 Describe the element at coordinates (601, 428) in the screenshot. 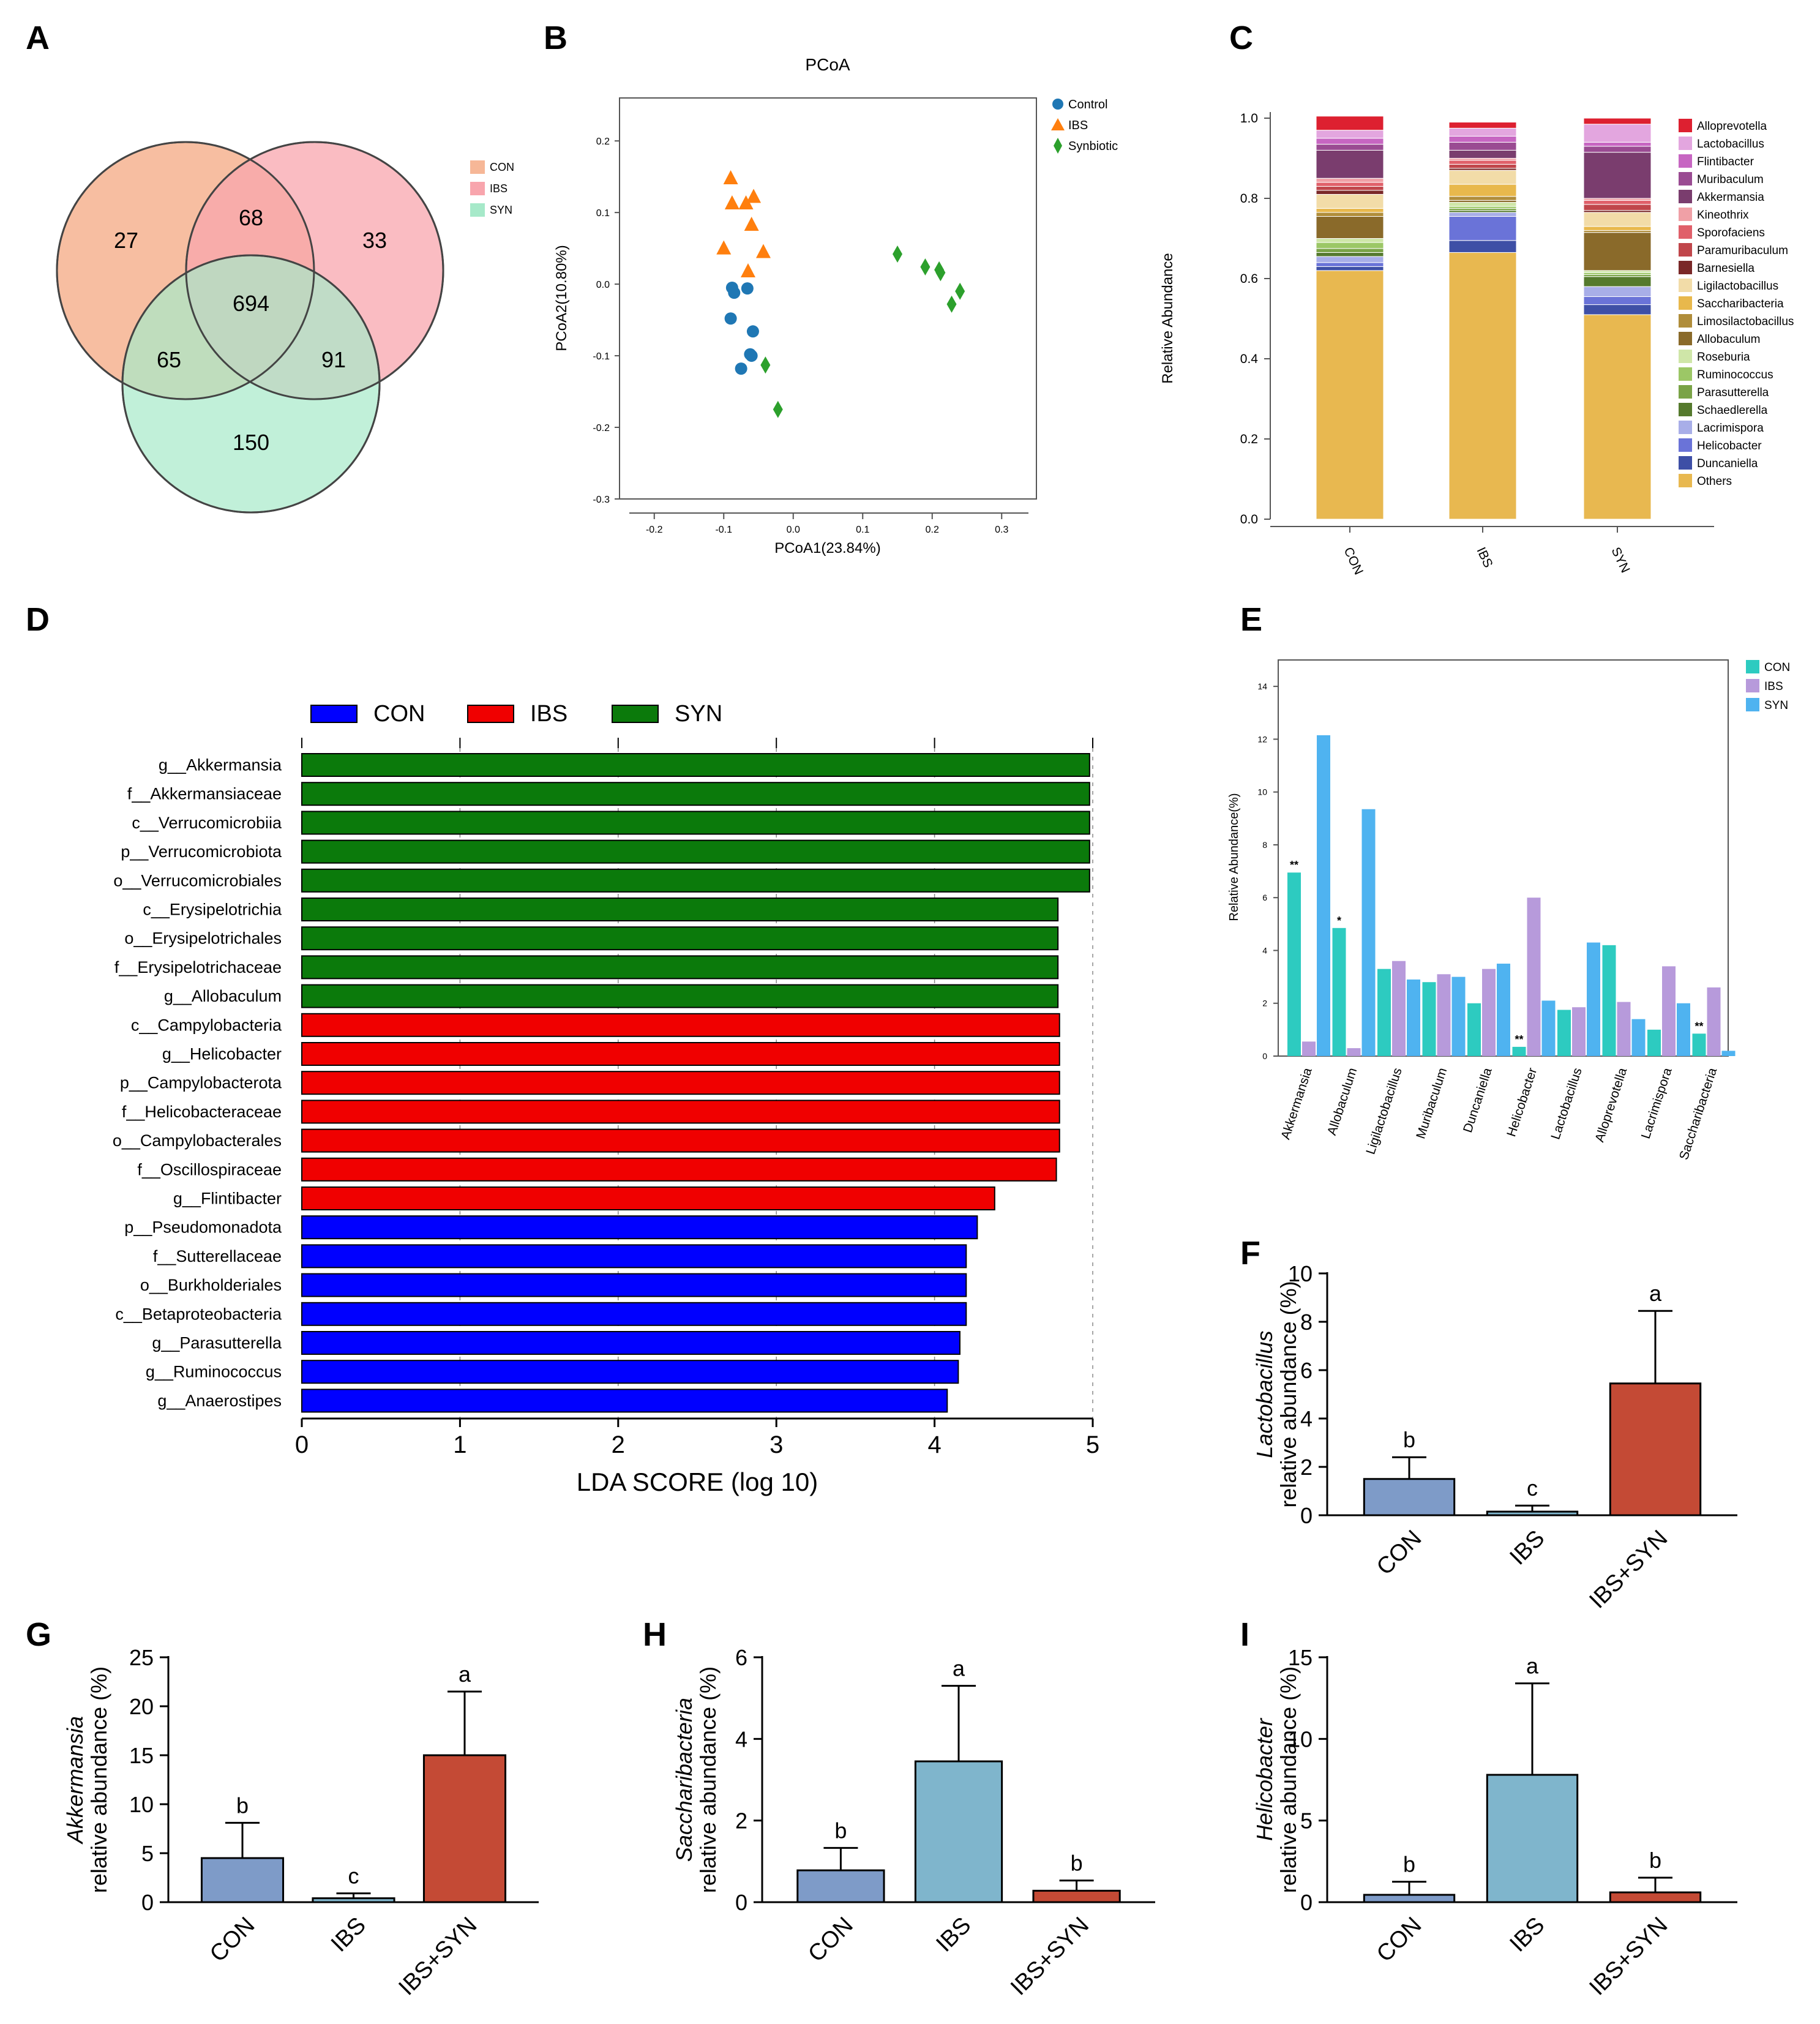

I see `pcoa-y-tick-label: -0.2` at that location.